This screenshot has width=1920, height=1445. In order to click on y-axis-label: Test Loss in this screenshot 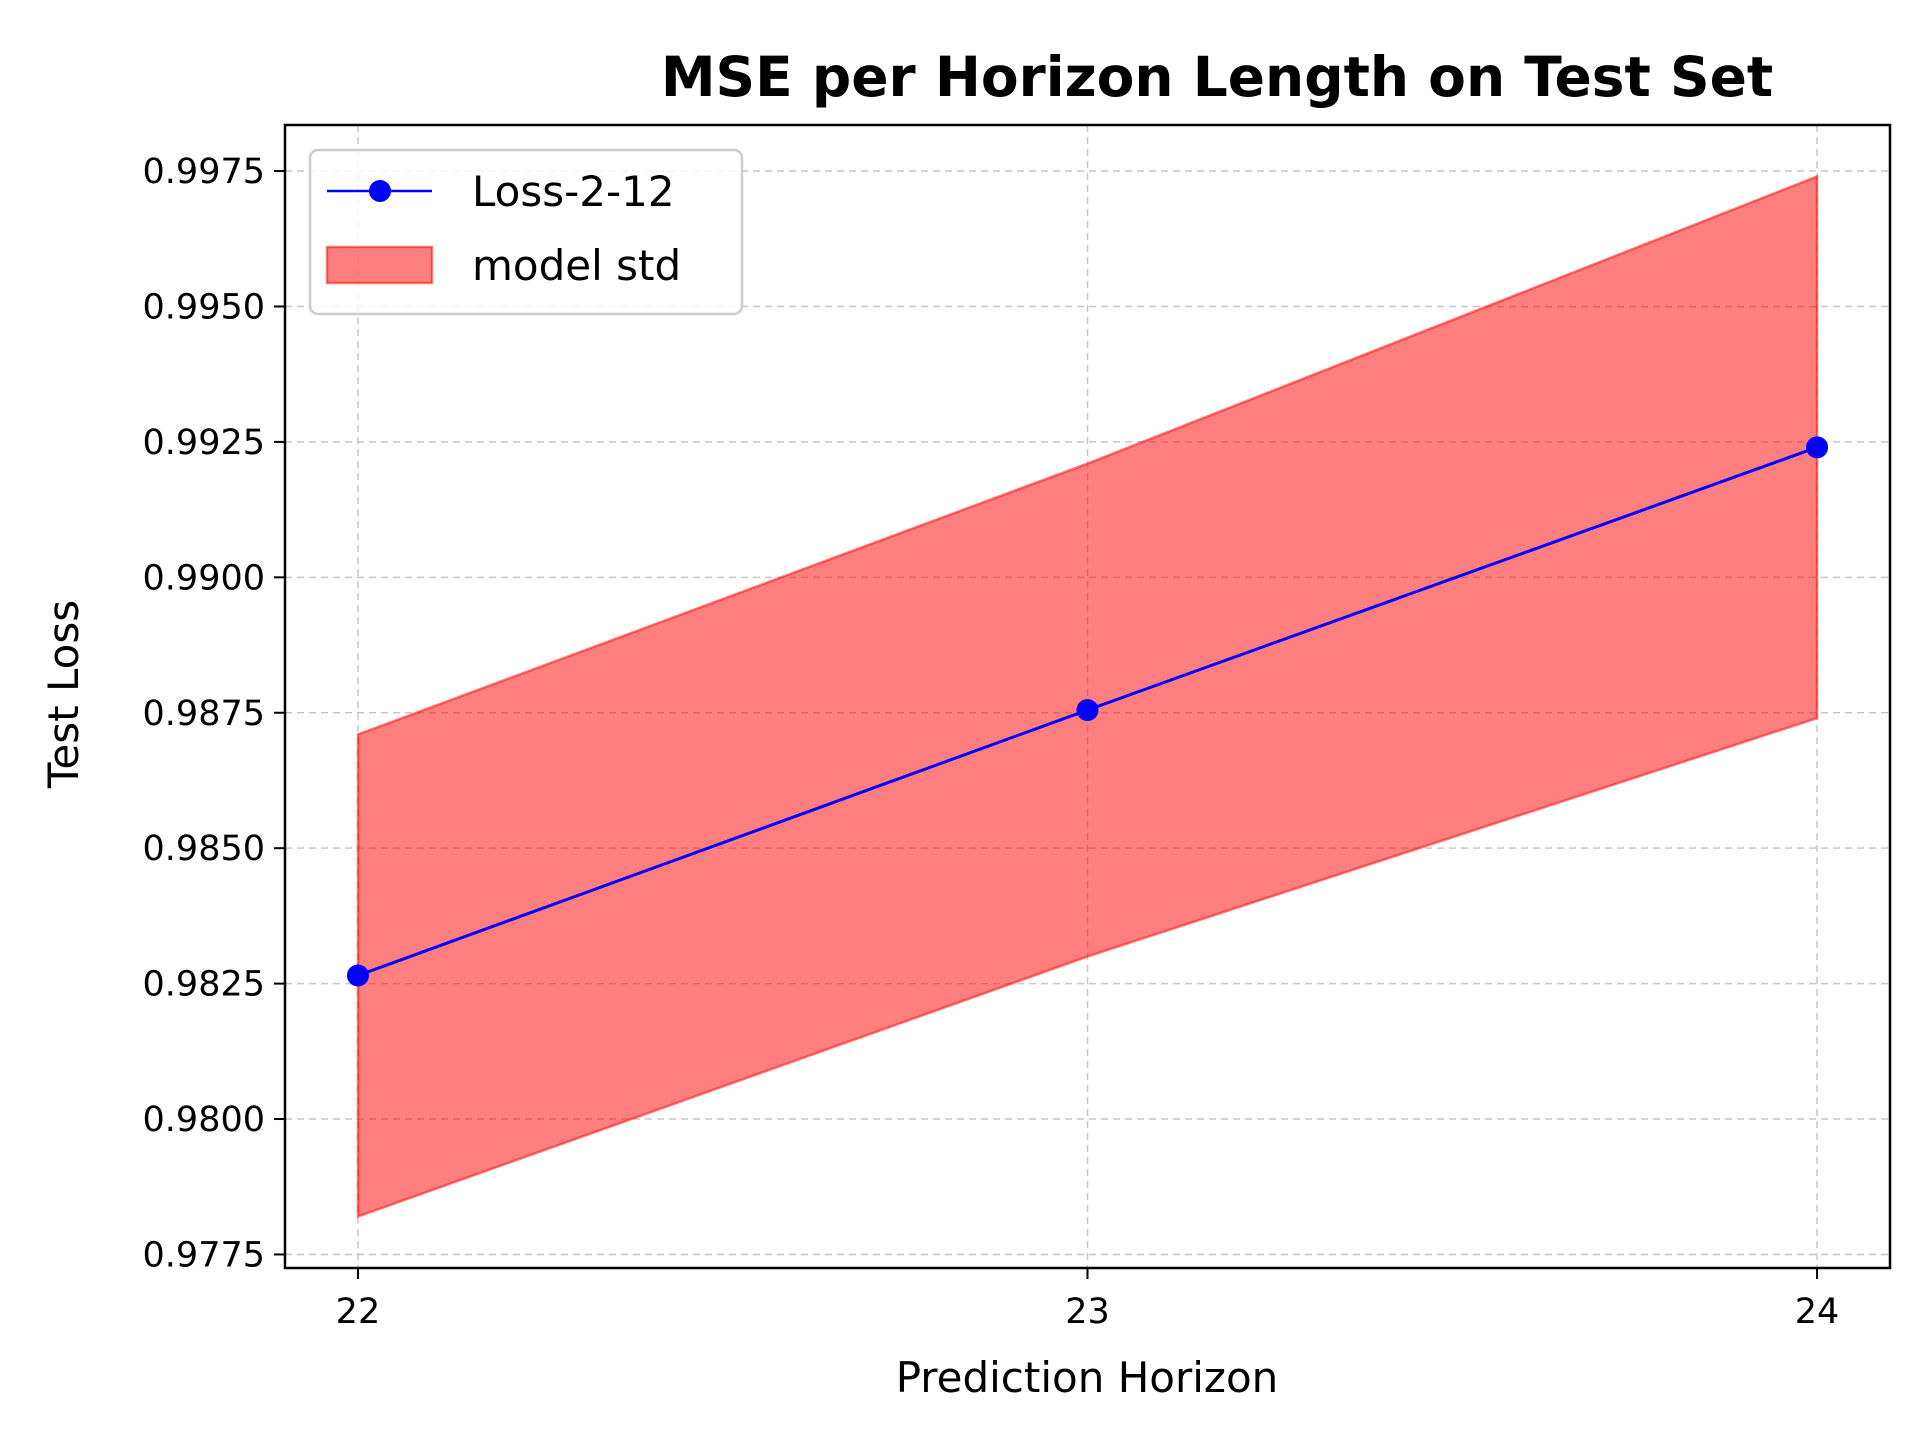, I will do `click(63, 694)`.